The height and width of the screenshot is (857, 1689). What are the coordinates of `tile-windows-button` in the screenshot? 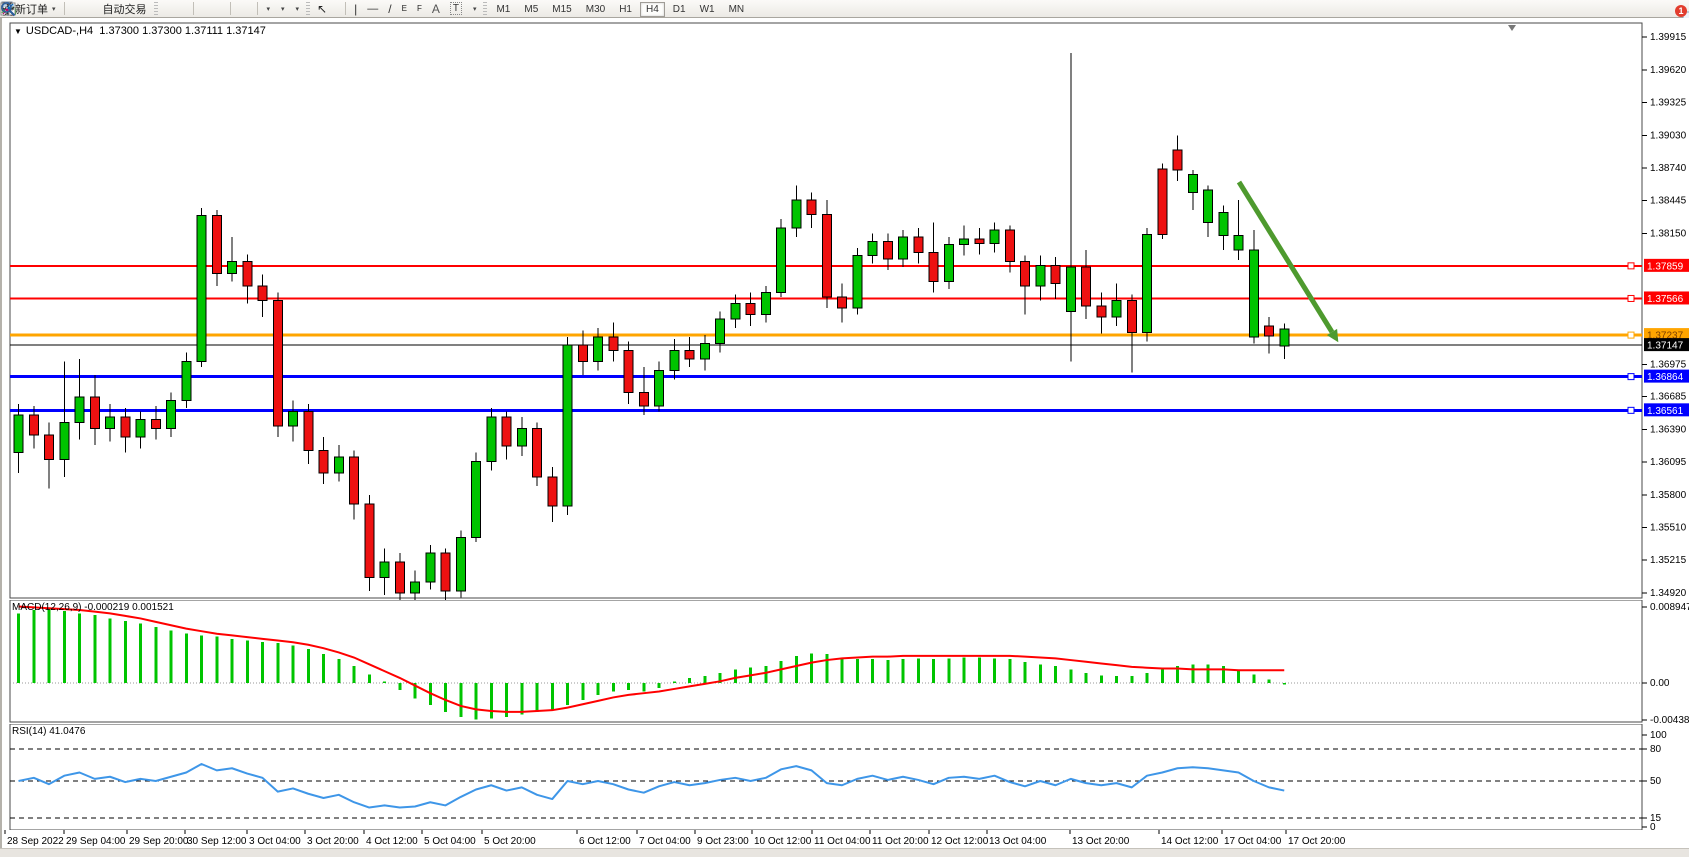 It's located at (113, 9).